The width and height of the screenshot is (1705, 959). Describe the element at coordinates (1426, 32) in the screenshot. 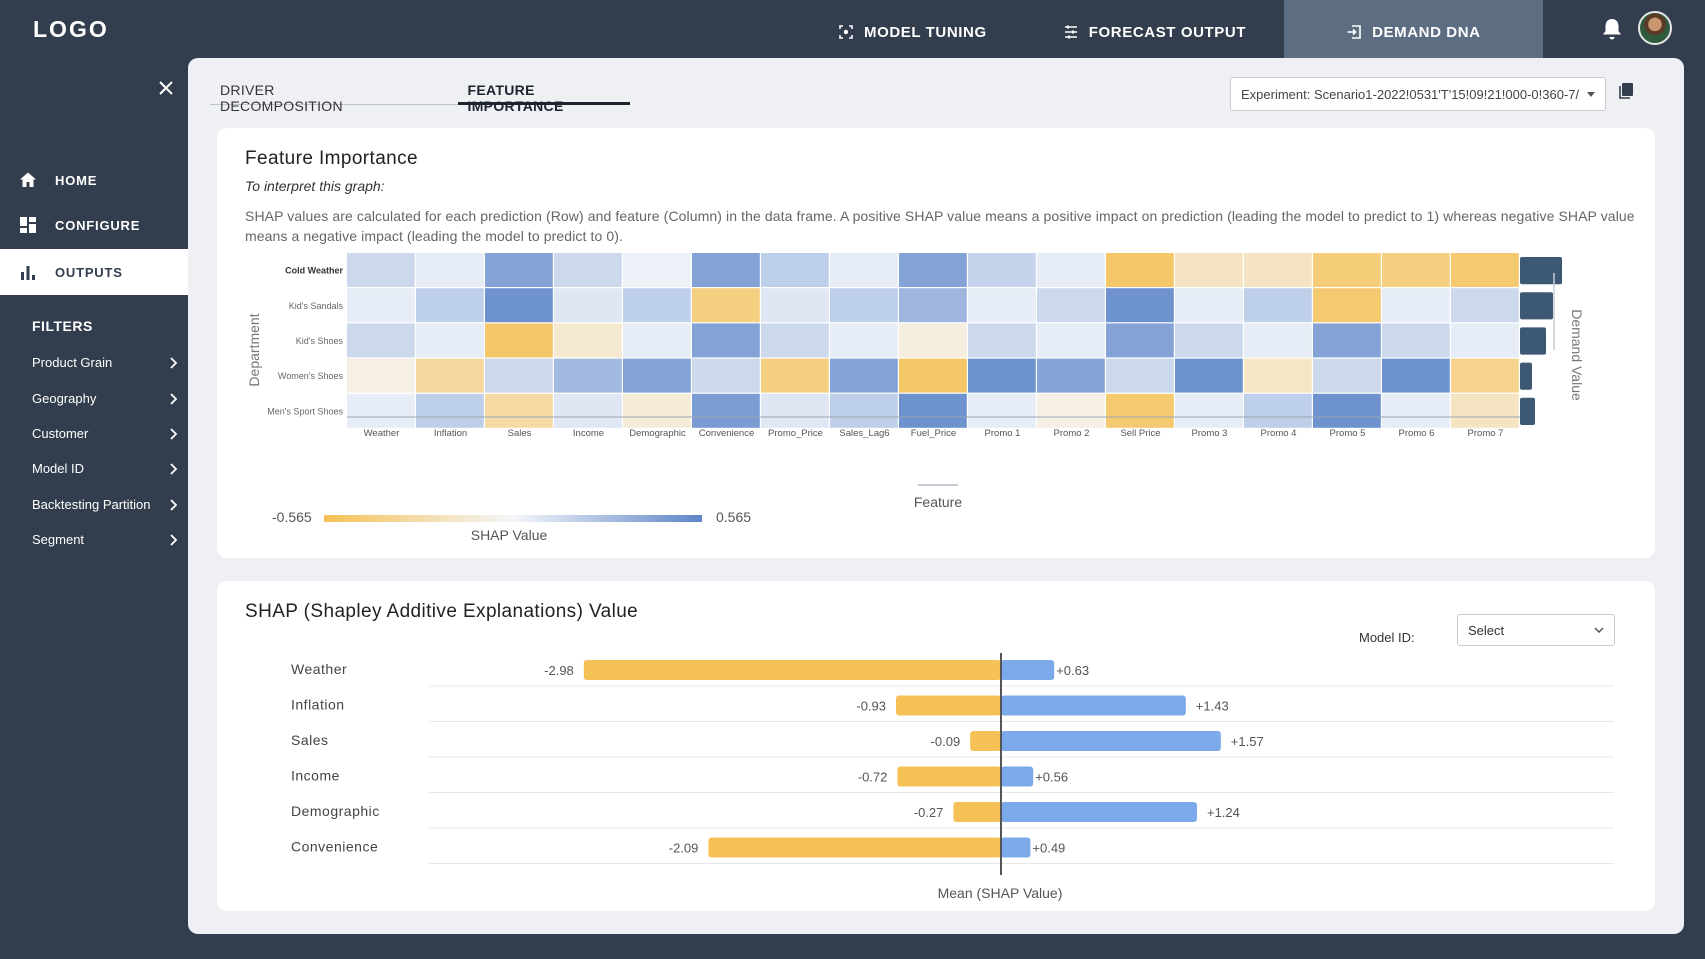

I see `tab-label: DEMAND DNA` at that location.